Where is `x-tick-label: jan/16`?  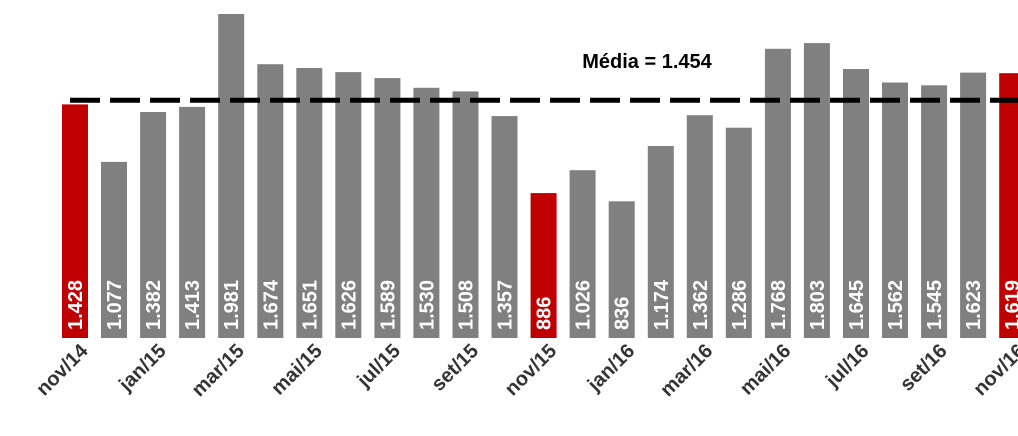 x-tick-label: jan/16 is located at coordinates (611, 368).